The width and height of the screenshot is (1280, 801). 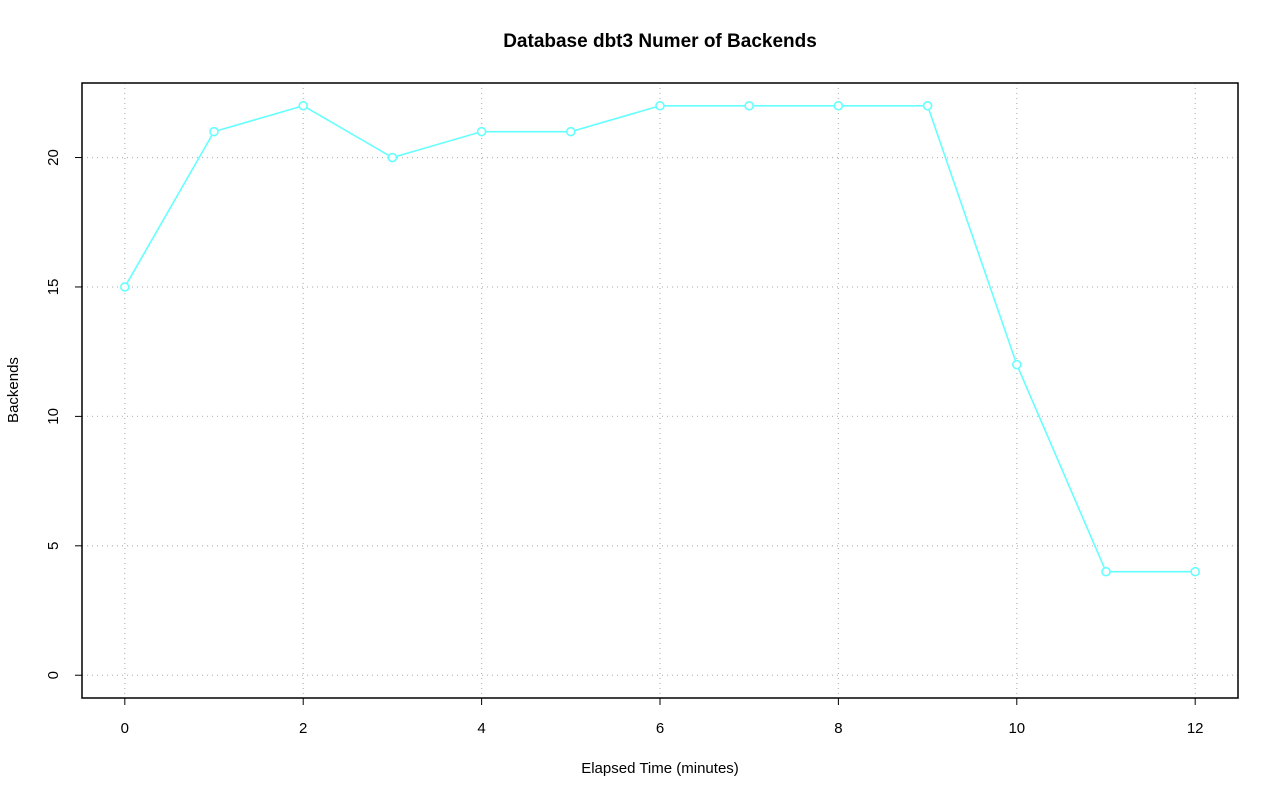 I want to click on x-tick-label: 0, so click(x=125, y=728).